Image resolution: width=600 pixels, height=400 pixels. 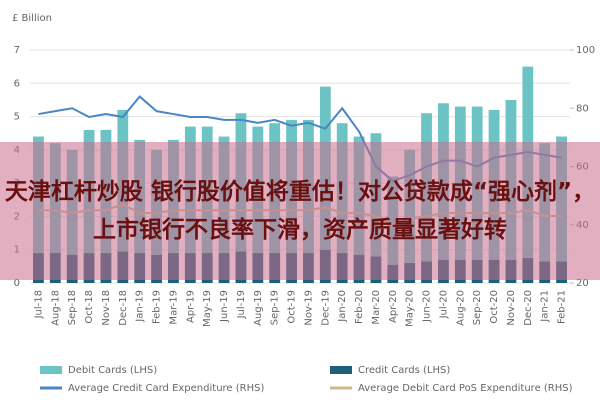 What do you see at coordinates (465, 388) in the screenshot?
I see `legend-label: Average Debit Card PoS Expenditure (RHS)` at bounding box center [465, 388].